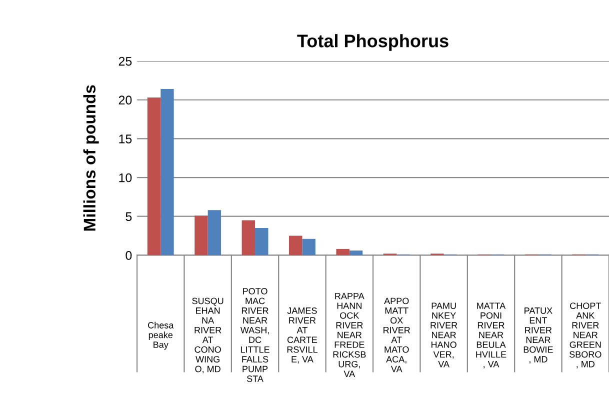  I want to click on y-tick-label: 20, so click(125, 100).